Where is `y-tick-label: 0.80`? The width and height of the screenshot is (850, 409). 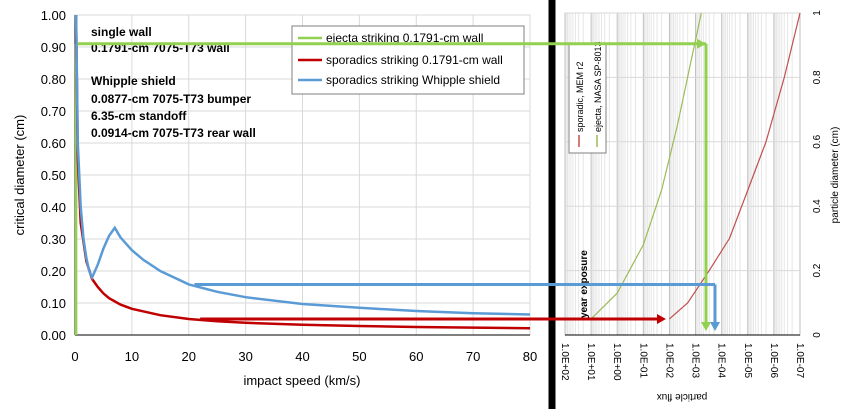
y-tick-label: 0.80 is located at coordinates (53, 79).